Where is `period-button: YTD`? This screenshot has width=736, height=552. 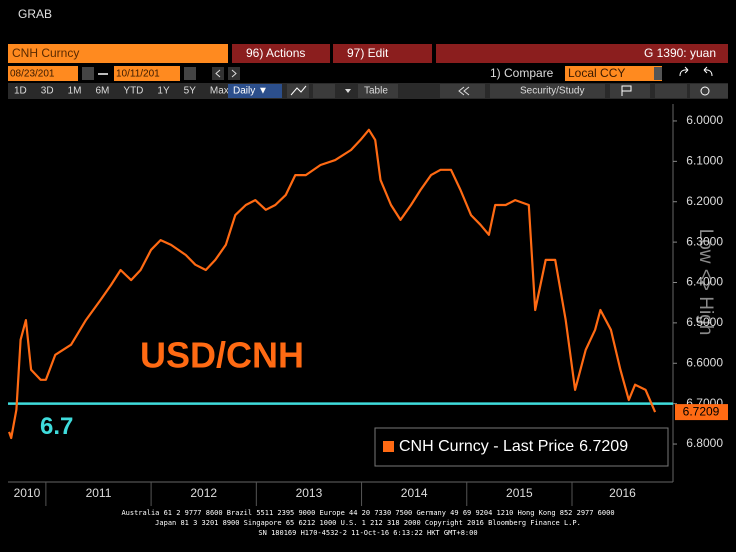 period-button: YTD is located at coordinates (133, 91).